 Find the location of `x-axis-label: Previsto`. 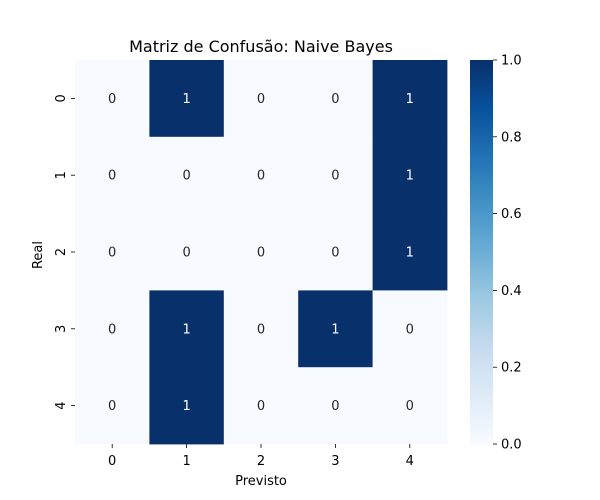

x-axis-label: Previsto is located at coordinates (261, 481).